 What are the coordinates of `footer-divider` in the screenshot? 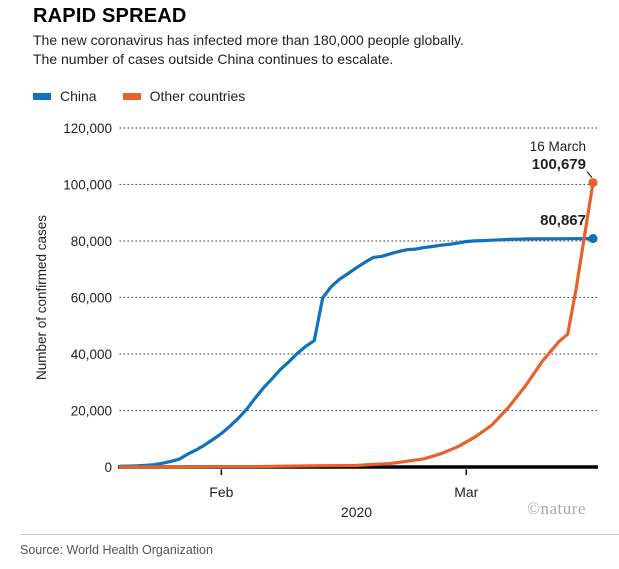 It's located at (319, 534).